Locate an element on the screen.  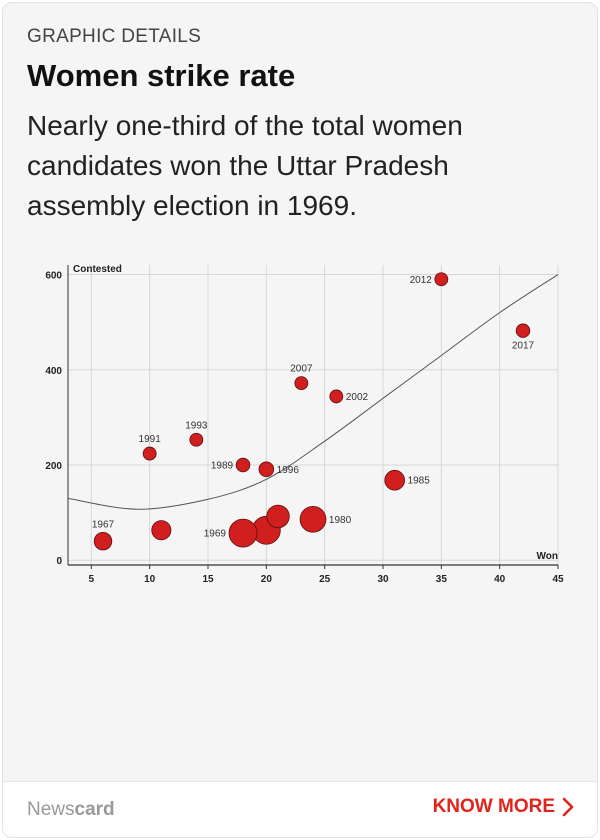
point-label: 1996 is located at coordinates (288, 470).